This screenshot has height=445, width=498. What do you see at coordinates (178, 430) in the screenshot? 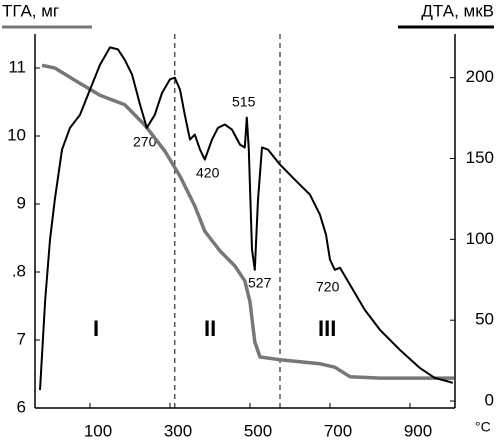
I see `x-tick-label: 300` at bounding box center [178, 430].